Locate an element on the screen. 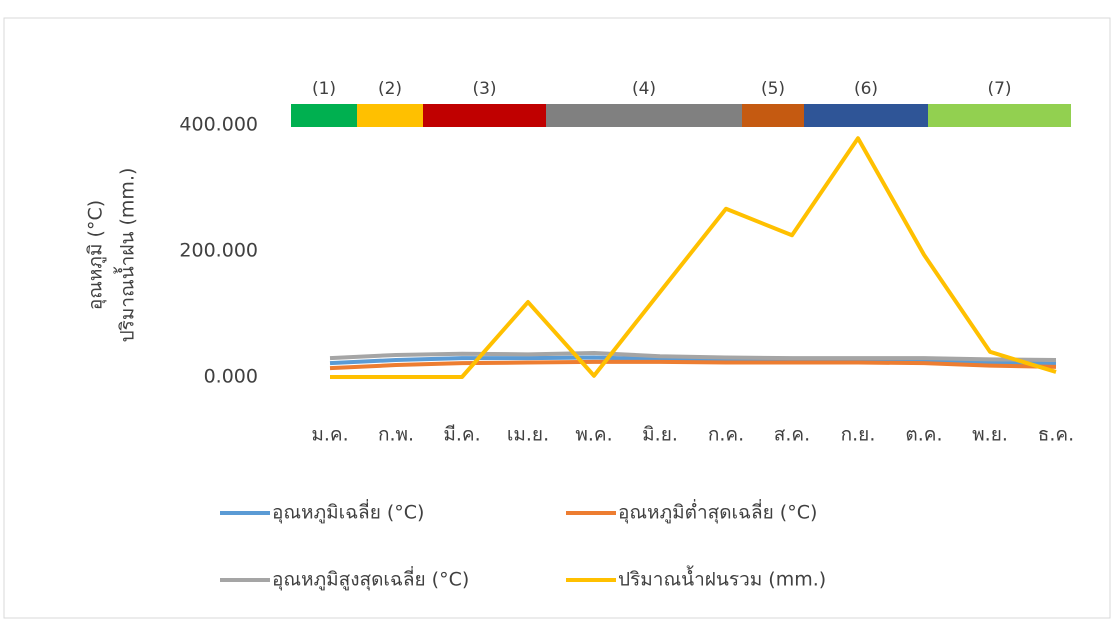  y-tick-label: 200.000 is located at coordinates (218, 251).